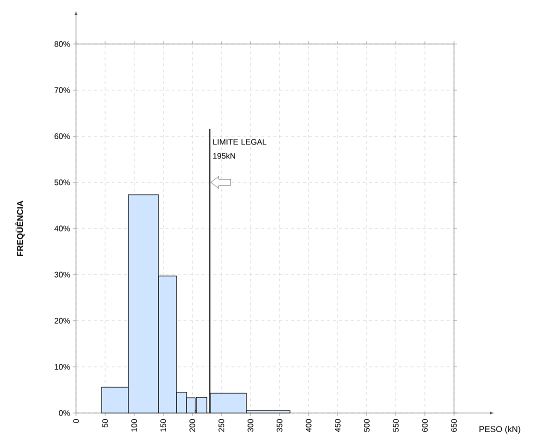 The width and height of the screenshot is (540, 446). Describe the element at coordinates (500, 430) in the screenshot. I see `x-axis-title: PESO (kN)` at that location.